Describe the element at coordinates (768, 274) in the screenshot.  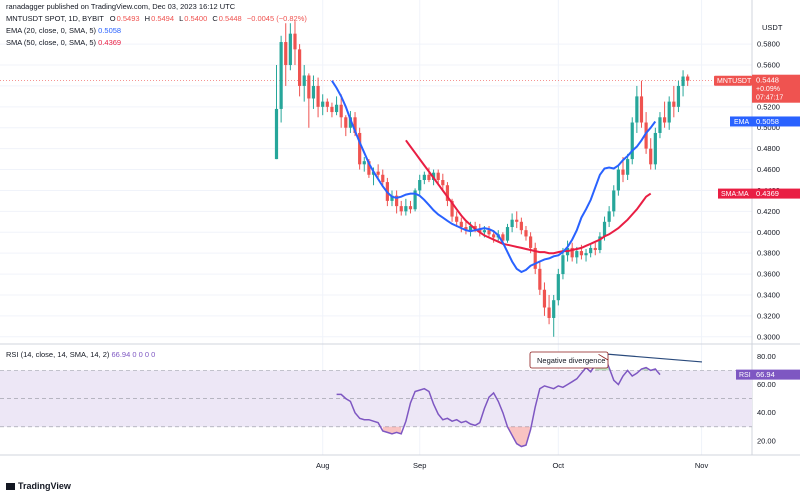
I see `price-tick-label: 0.3600` at that location.